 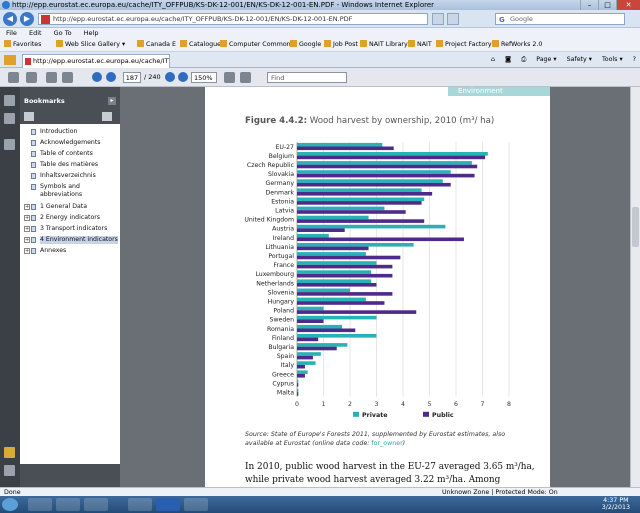 I want to click on command-bar: ⌂ ◙ ⎙ Page ▾ Safety ▾ Tools ▾ ?, so click(x=559, y=60).